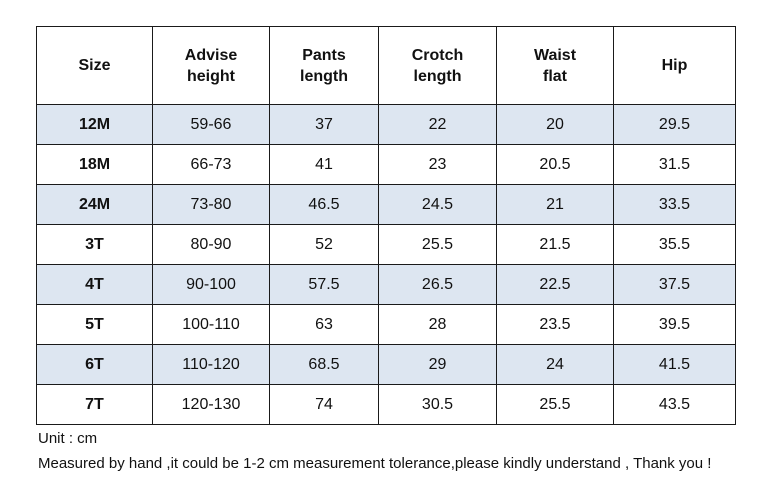 The image size is (771, 485). What do you see at coordinates (555, 244) in the screenshot?
I see `waist-flat-cell: 21.5` at bounding box center [555, 244].